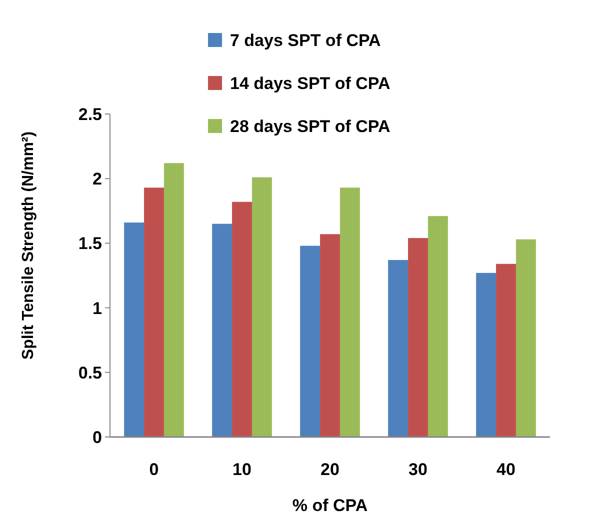 The height and width of the screenshot is (529, 607). What do you see at coordinates (506, 469) in the screenshot?
I see `x-tick-label: 40` at bounding box center [506, 469].